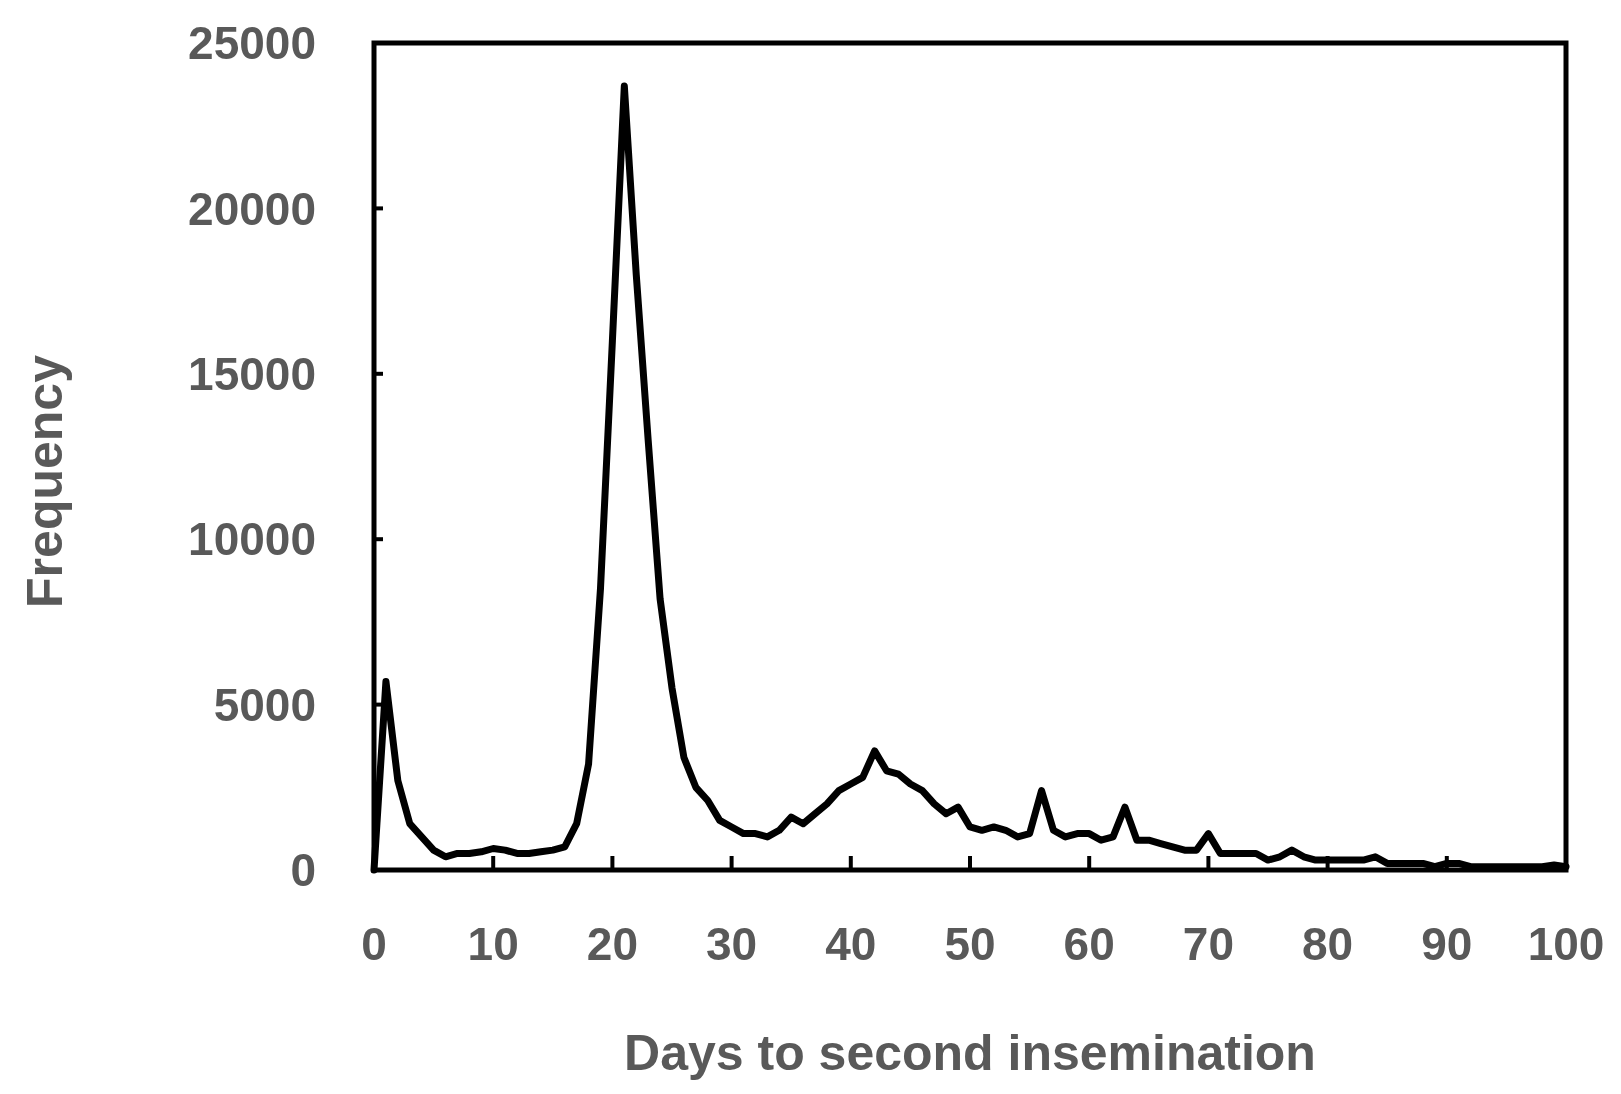  What do you see at coordinates (970, 944) in the screenshot?
I see `x-tick-label: 50` at bounding box center [970, 944].